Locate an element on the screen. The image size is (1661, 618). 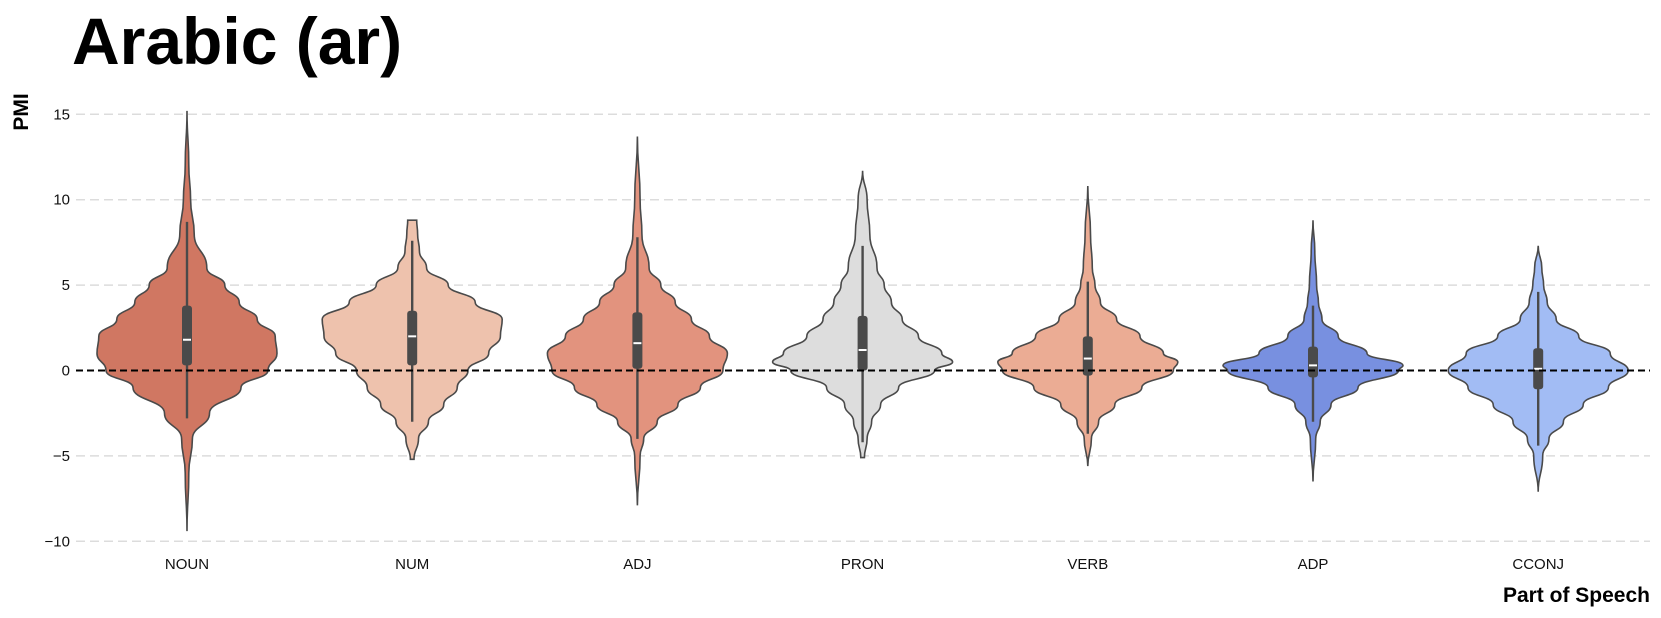
violin-cconj is located at coordinates (1538, 368).